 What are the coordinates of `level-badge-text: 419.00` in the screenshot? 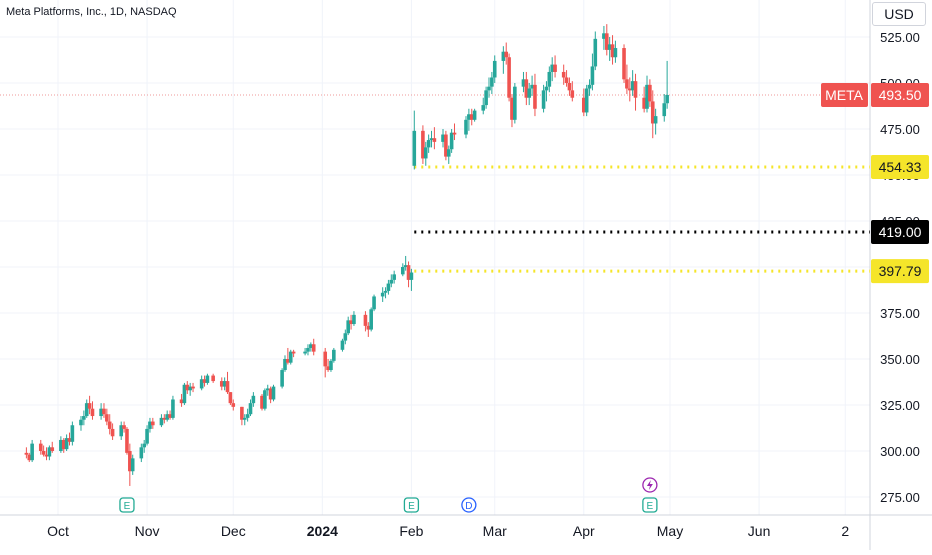 It's located at (900, 232).